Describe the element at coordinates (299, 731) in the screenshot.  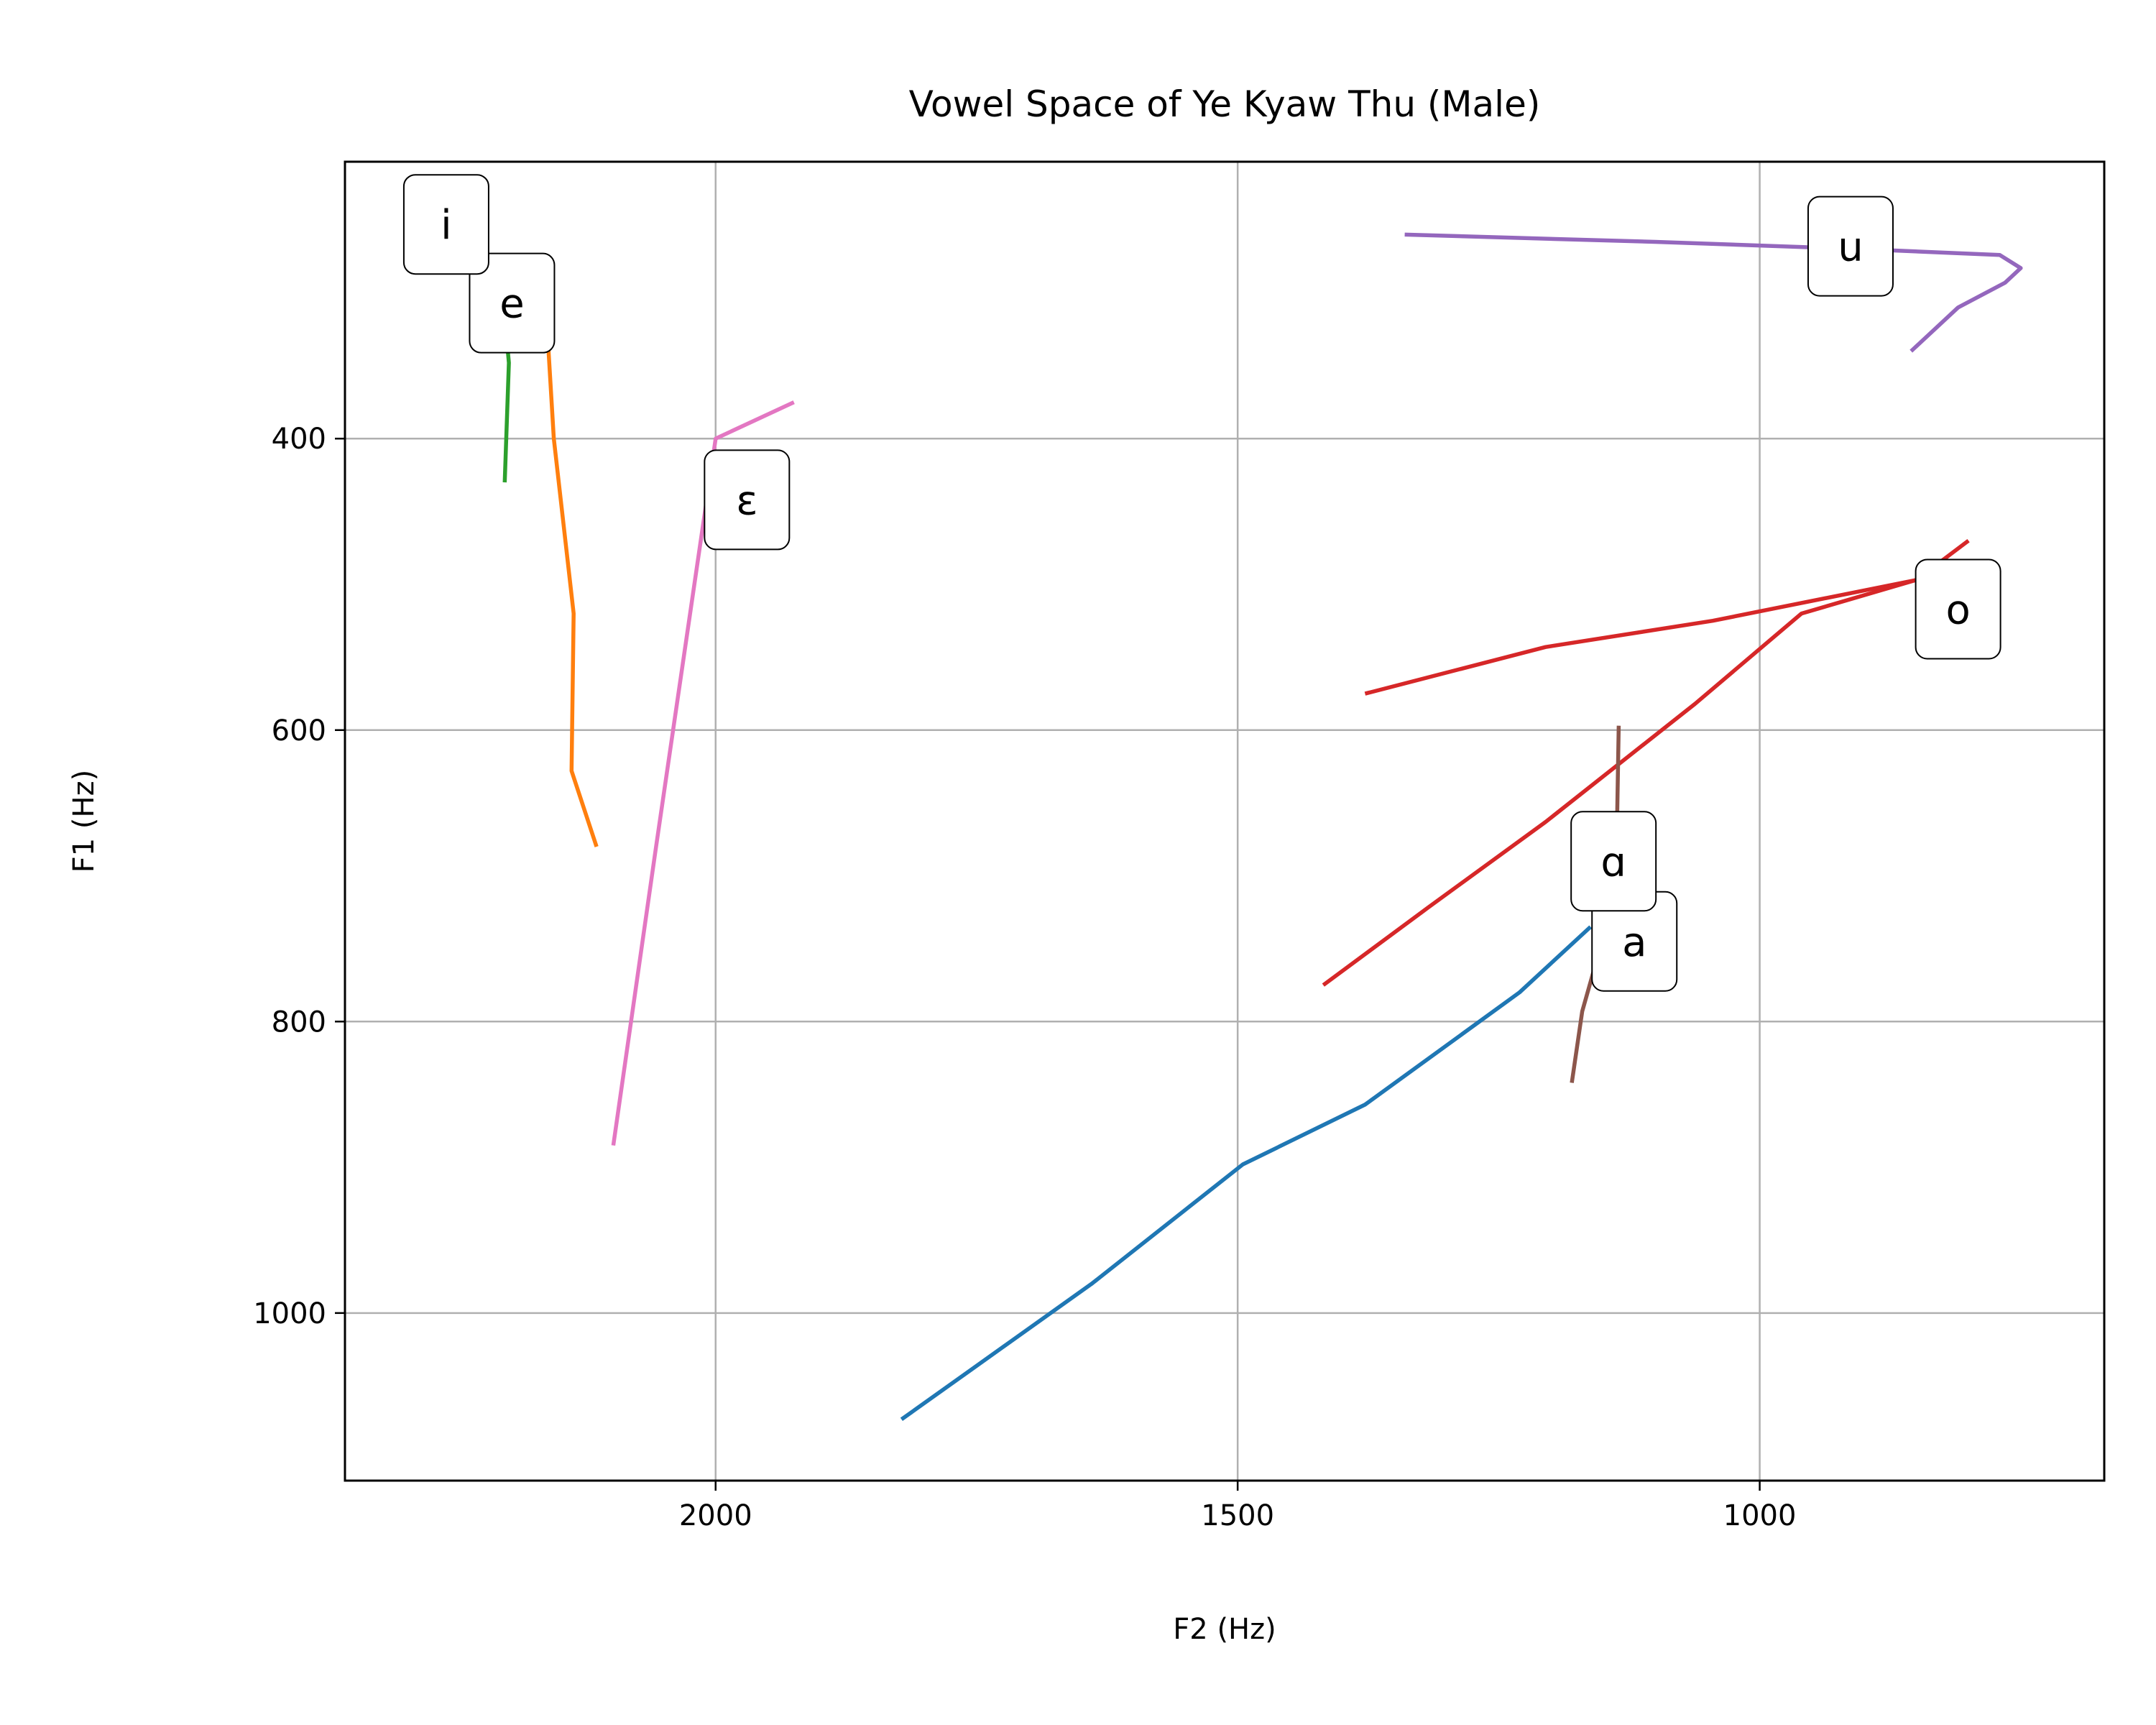
I see `y-tick-label: 600` at that location.